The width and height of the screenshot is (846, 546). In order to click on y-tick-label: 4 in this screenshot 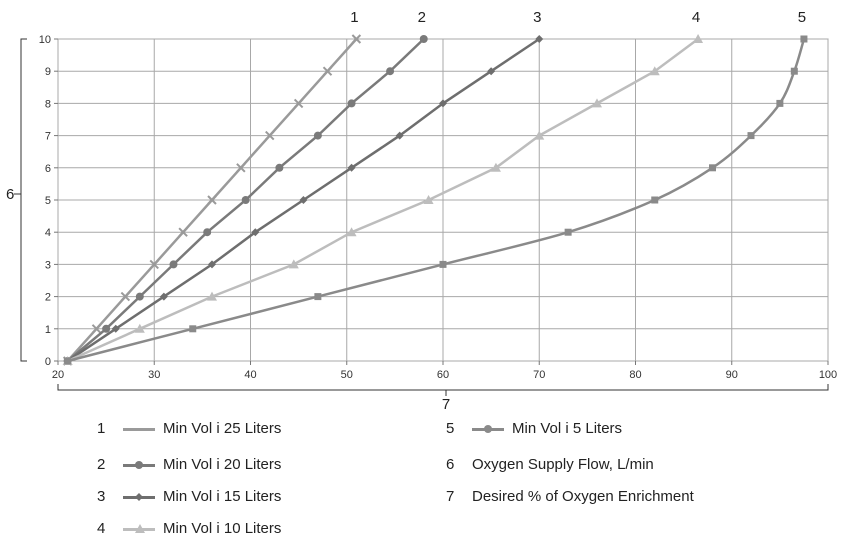, I will do `click(48, 233)`.